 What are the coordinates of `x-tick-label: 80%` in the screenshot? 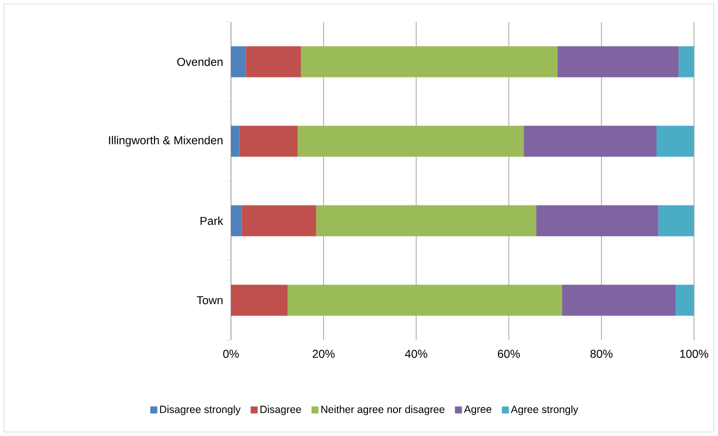 It's located at (601, 354).